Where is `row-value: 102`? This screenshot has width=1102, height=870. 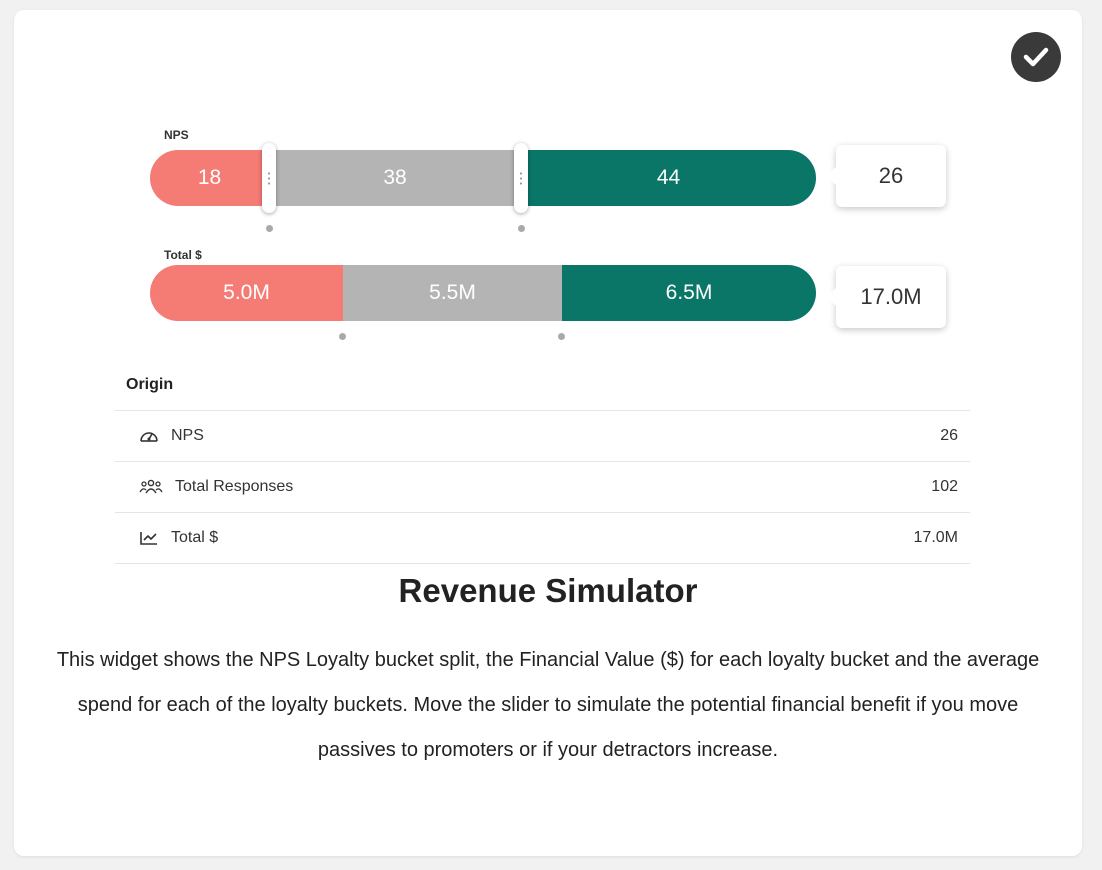 row-value: 102 is located at coordinates (944, 486).